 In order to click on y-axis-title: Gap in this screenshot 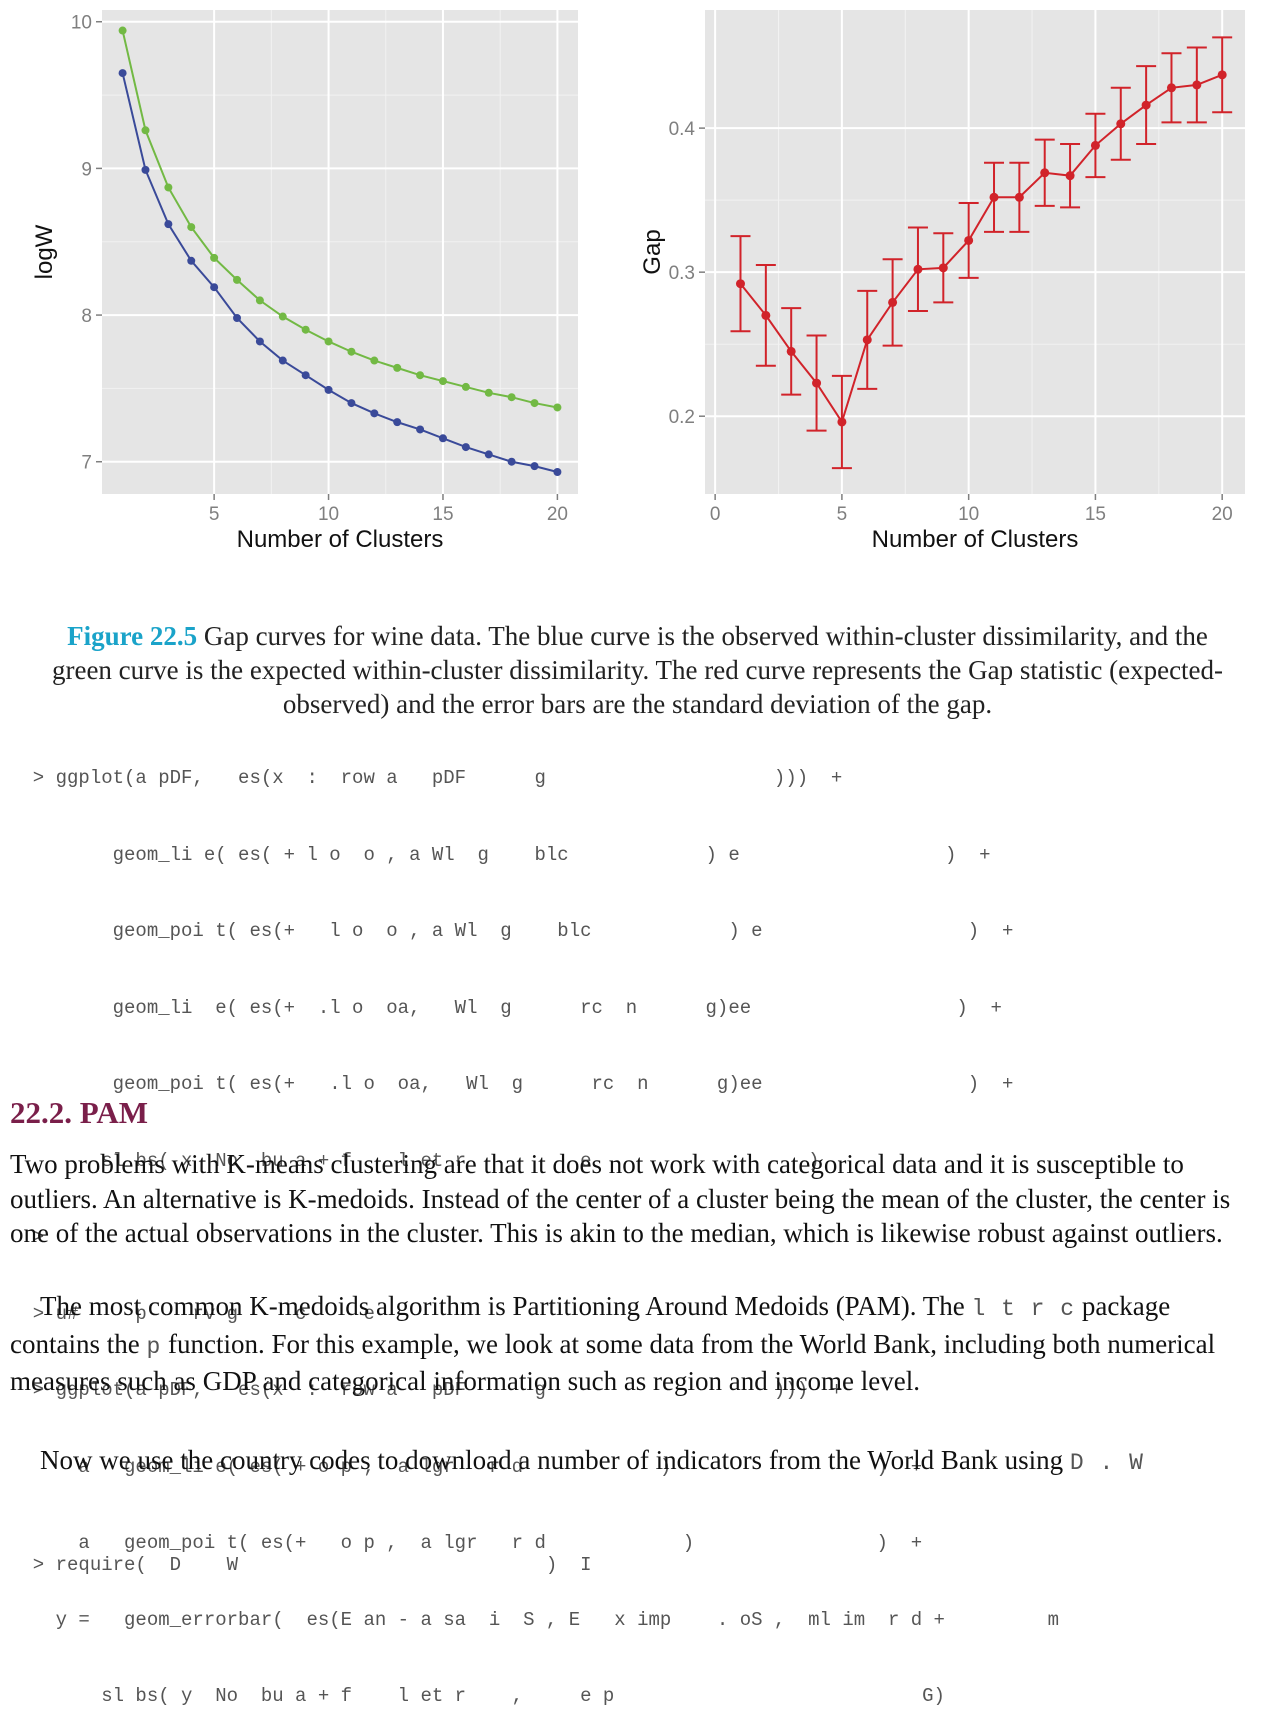, I will do `click(652, 251)`.